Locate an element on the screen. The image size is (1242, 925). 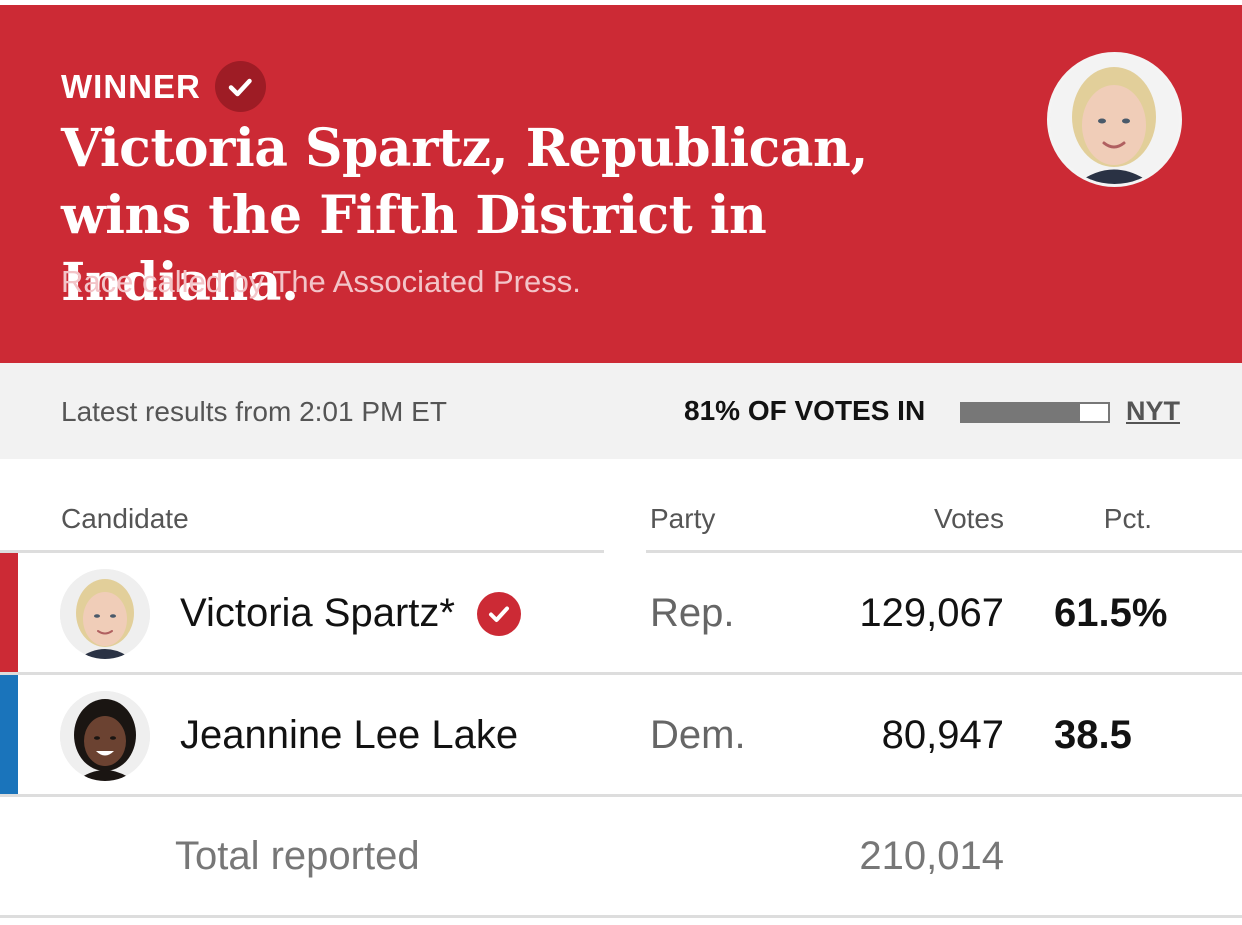
votes-in-label: 81% OF VOTES IN is located at coordinates (805, 410).